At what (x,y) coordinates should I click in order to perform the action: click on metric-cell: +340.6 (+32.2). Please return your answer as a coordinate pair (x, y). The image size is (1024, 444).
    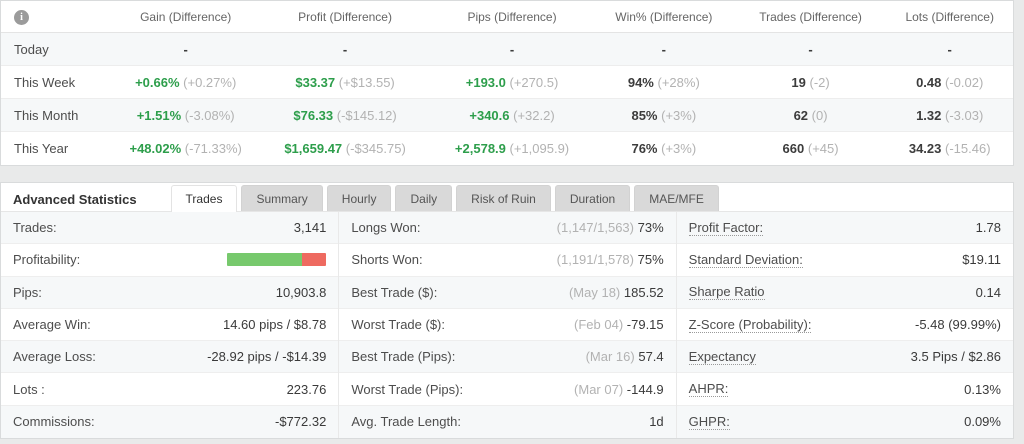
    Looking at the image, I should click on (512, 115).